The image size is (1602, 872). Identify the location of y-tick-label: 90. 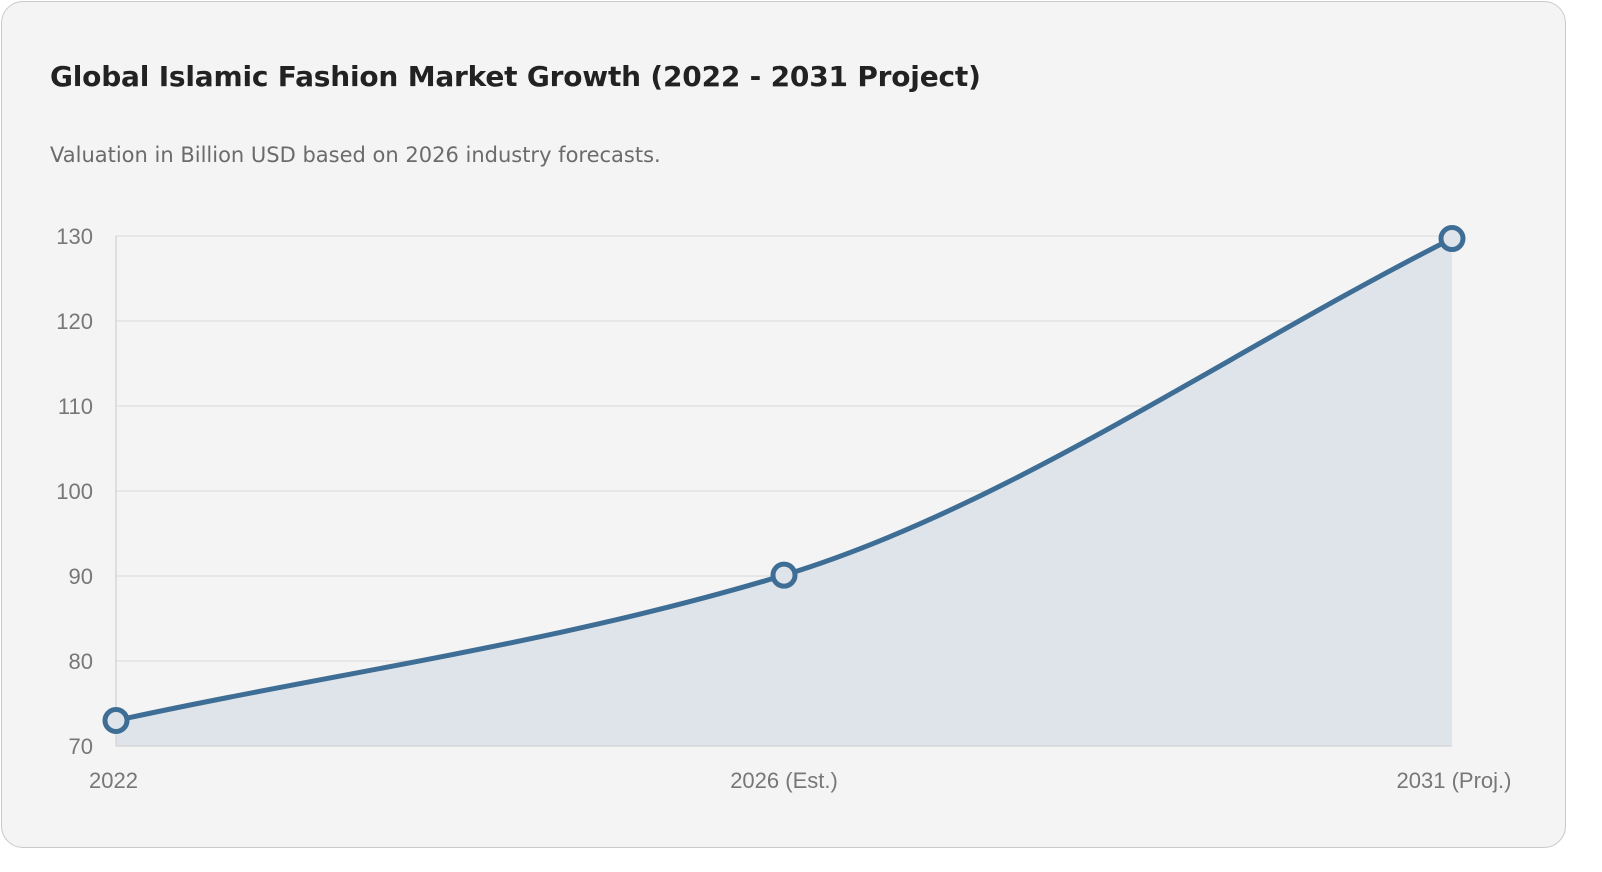
(81, 576).